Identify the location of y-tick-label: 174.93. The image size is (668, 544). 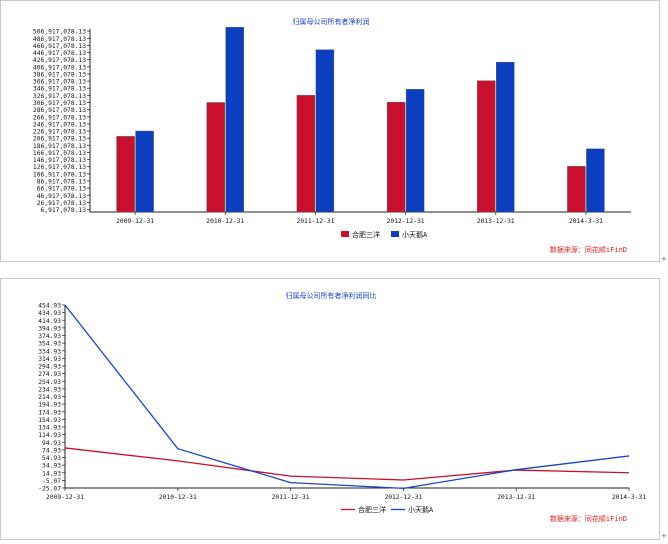
(49, 412).